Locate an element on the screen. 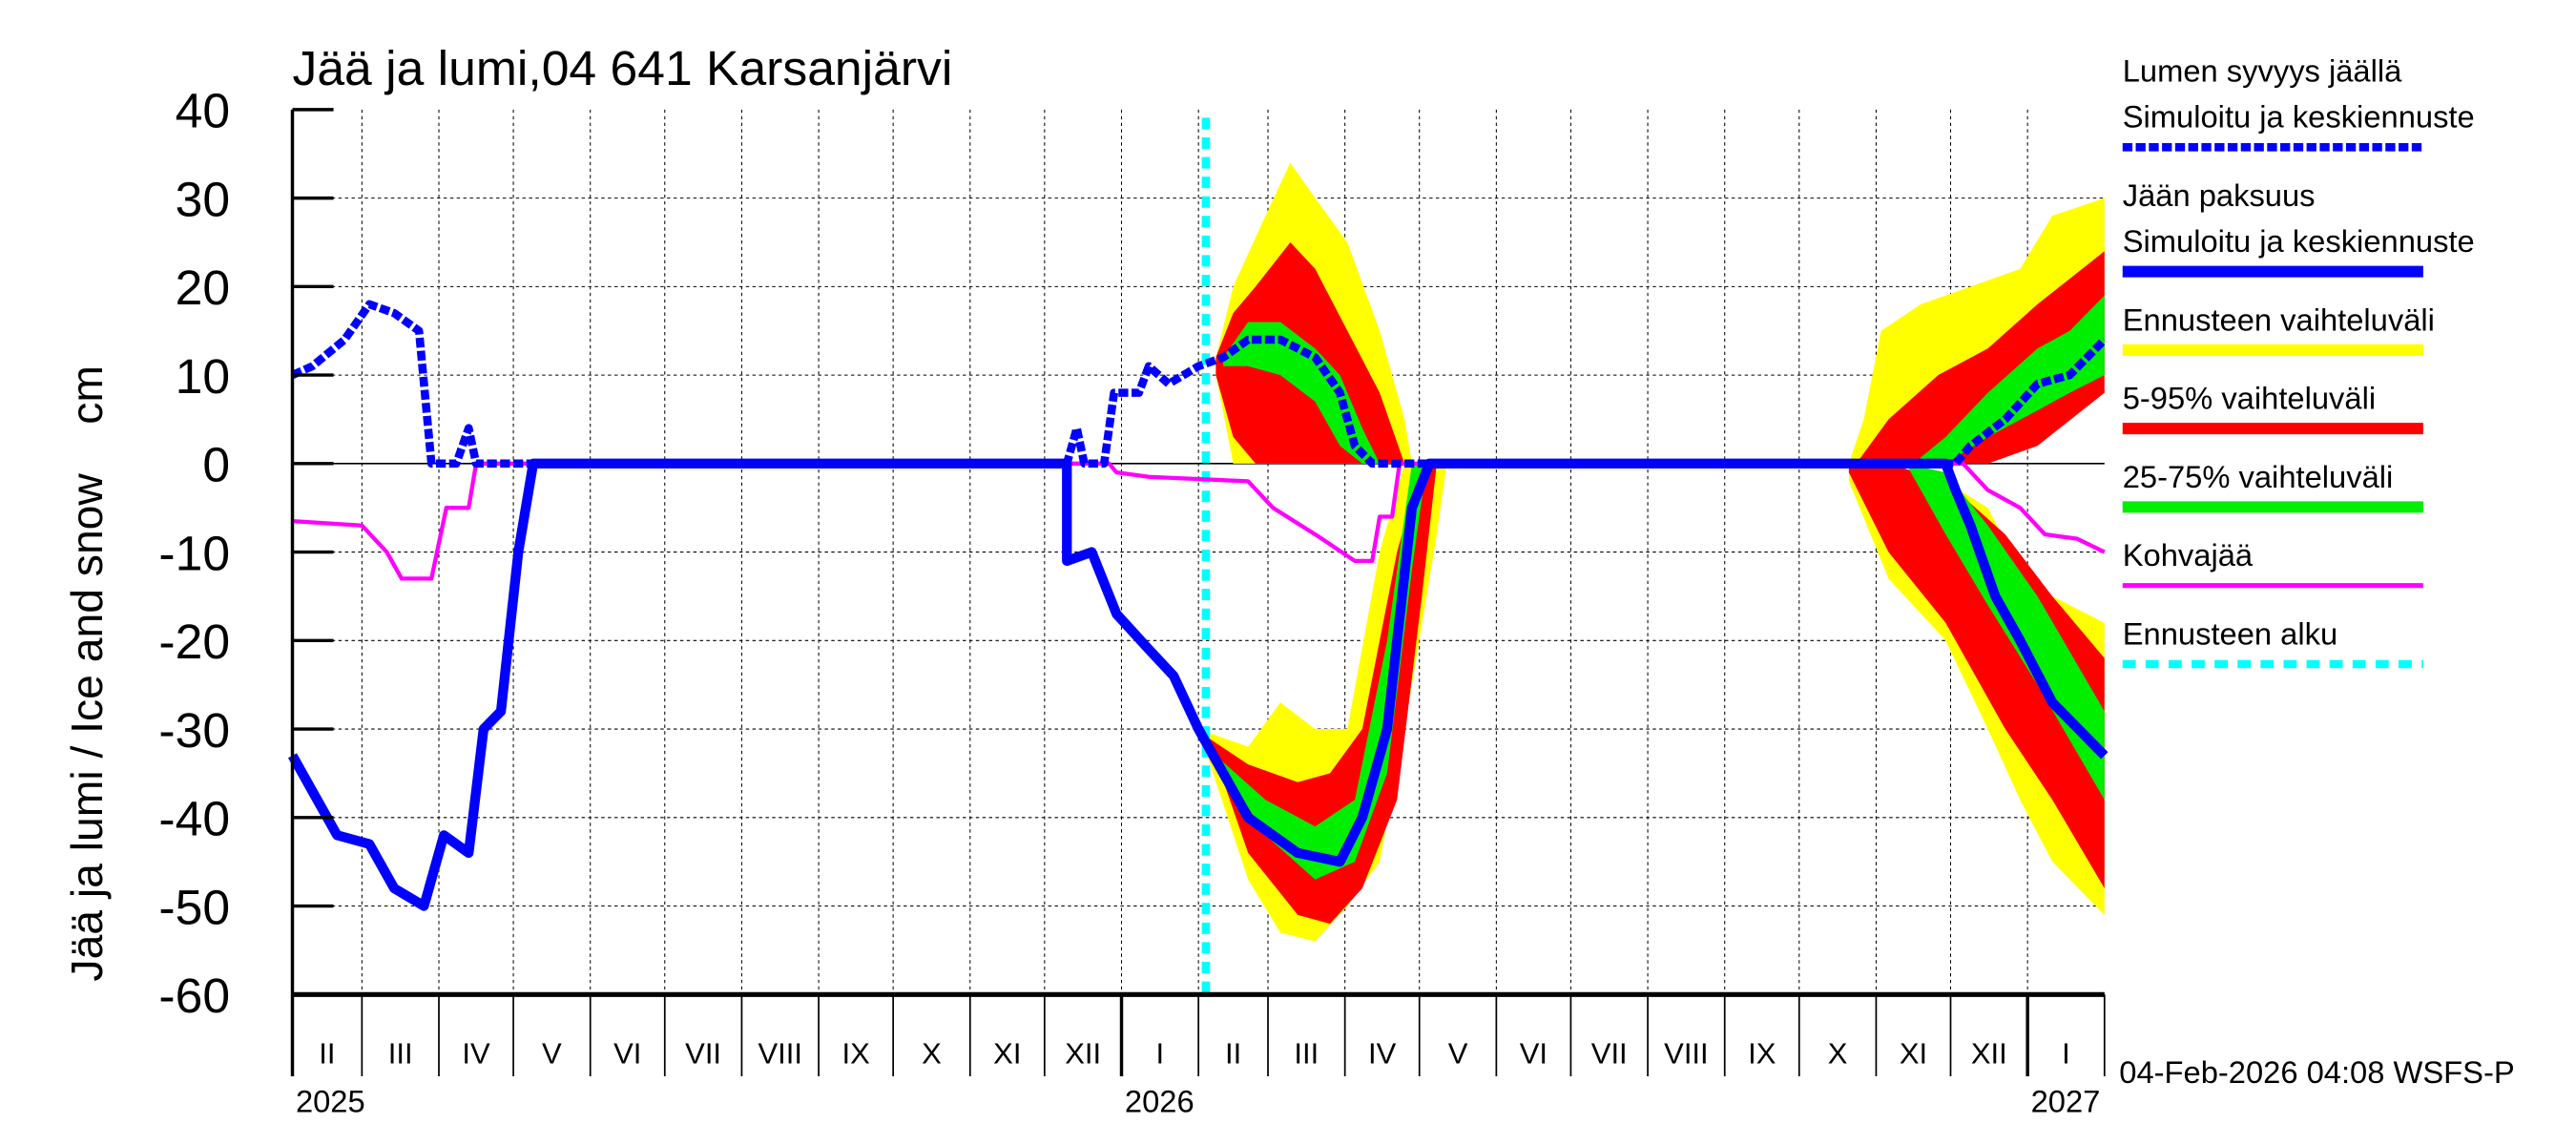 The height and width of the screenshot is (1145, 2576). timestamp: 04-Feb-2026 04:08 WSFS-P is located at coordinates (2316, 1072).